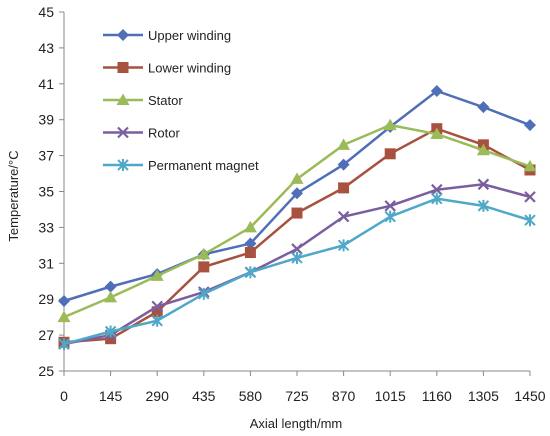 The width and height of the screenshot is (550, 436). What do you see at coordinates (46, 371) in the screenshot?
I see `y-tick-label: 25` at bounding box center [46, 371].